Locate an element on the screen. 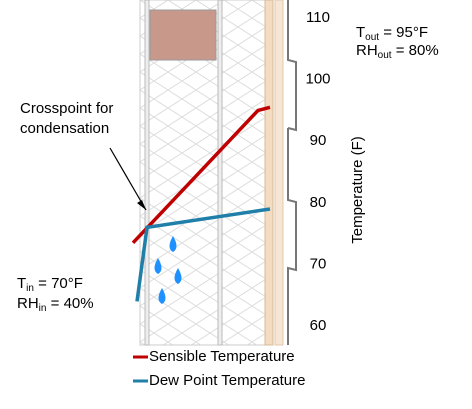  plot is located at coordinates (201, 203).